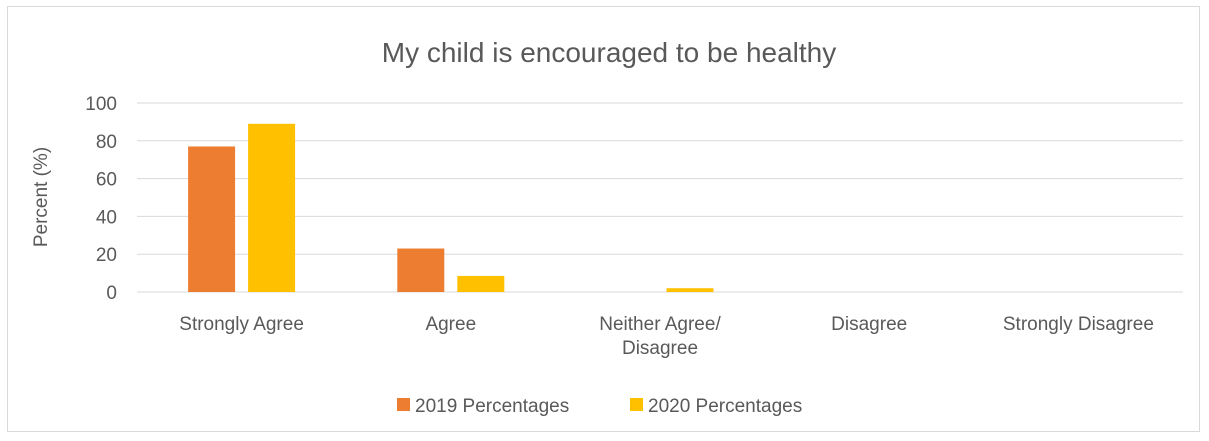 This screenshot has height=441, width=1209. What do you see at coordinates (725, 406) in the screenshot?
I see `legend-label: 2020 Percentages` at bounding box center [725, 406].